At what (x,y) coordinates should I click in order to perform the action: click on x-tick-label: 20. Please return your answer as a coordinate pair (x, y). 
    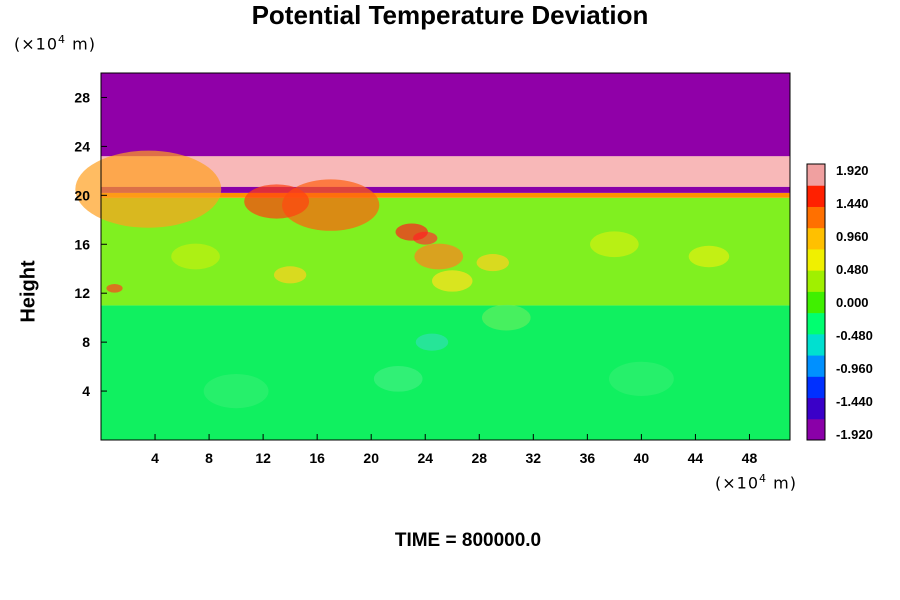
    Looking at the image, I should click on (371, 458).